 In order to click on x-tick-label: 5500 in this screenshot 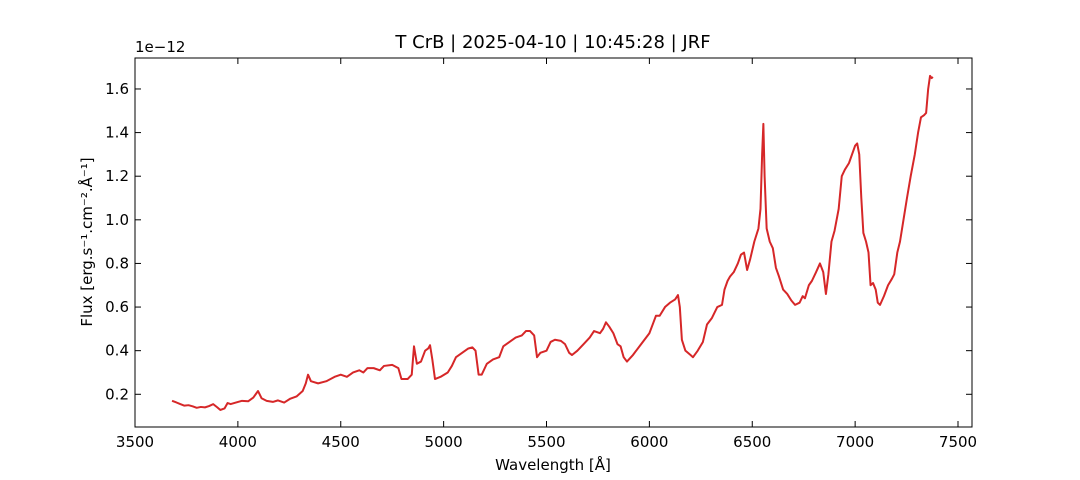, I will do `click(546, 442)`.